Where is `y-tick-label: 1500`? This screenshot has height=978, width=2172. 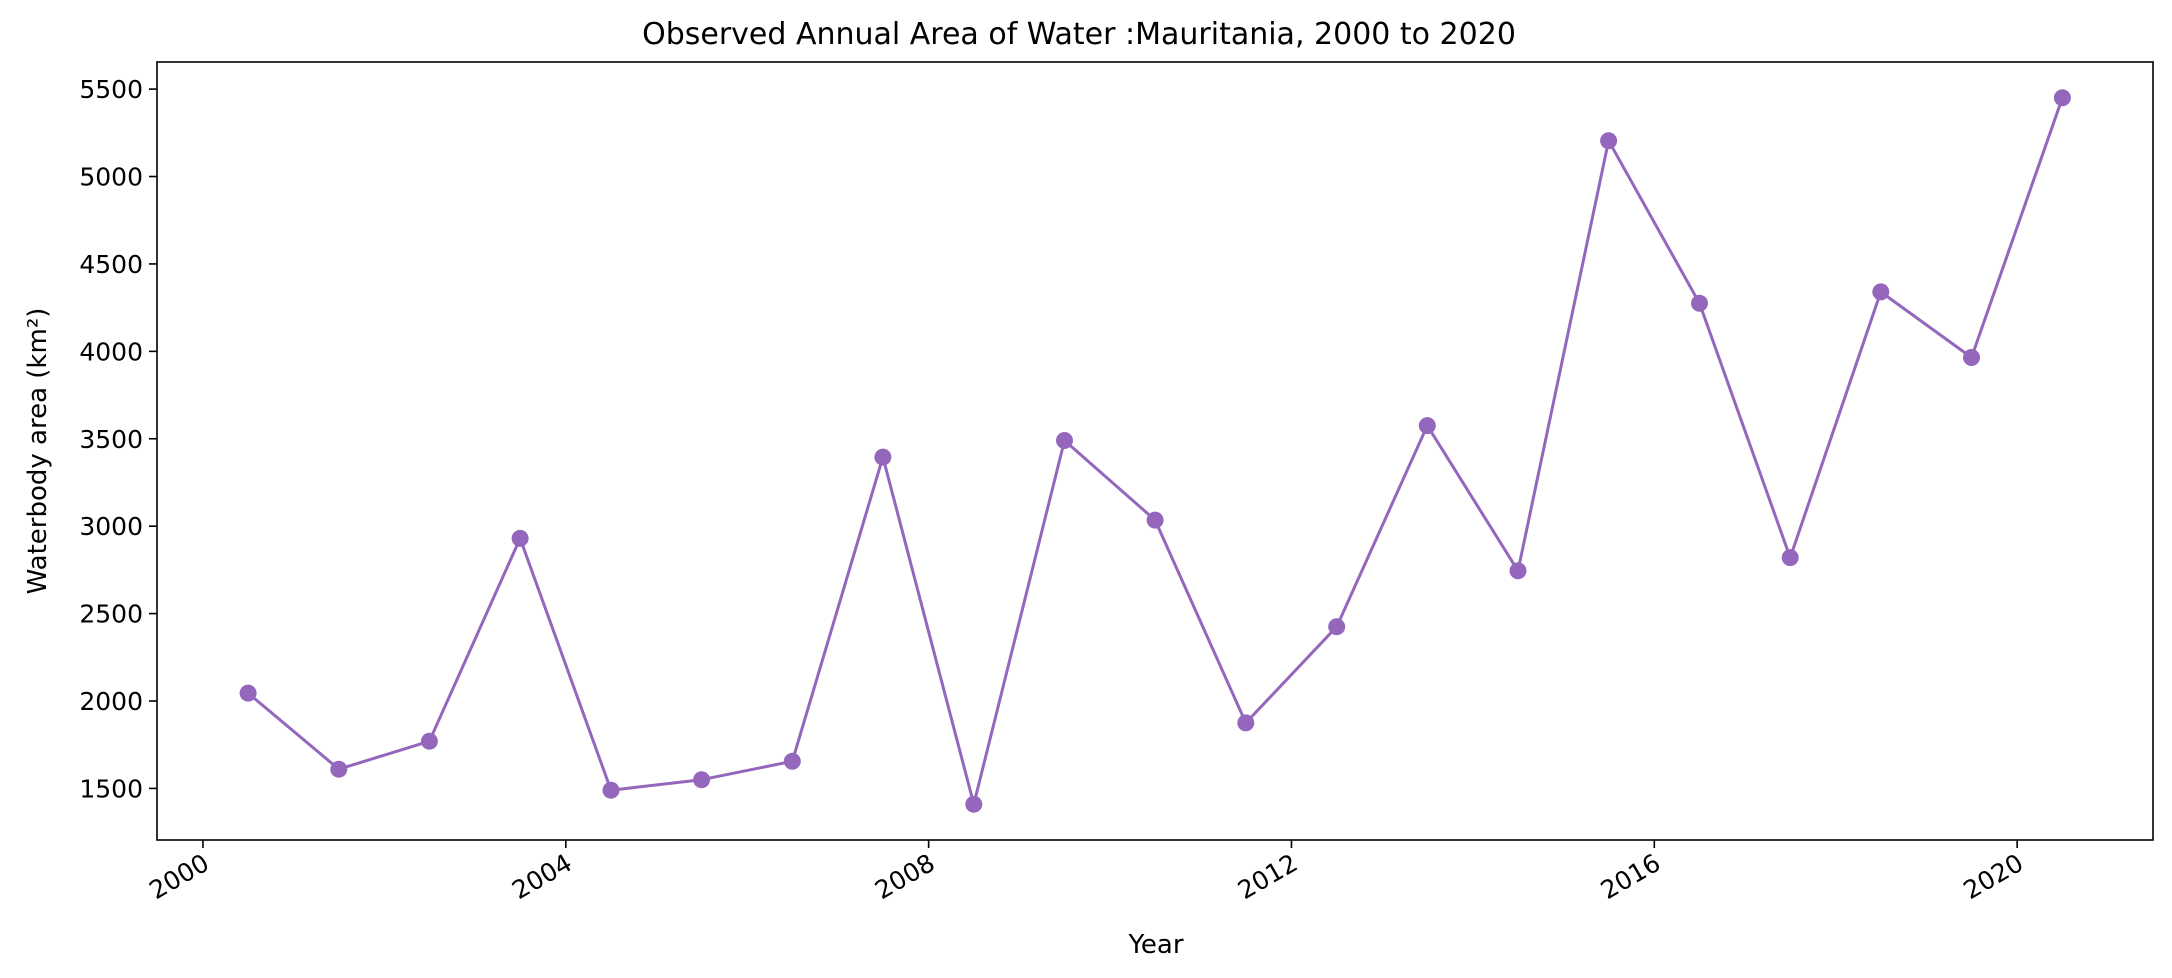
y-tick-label: 1500 is located at coordinates (111, 788).